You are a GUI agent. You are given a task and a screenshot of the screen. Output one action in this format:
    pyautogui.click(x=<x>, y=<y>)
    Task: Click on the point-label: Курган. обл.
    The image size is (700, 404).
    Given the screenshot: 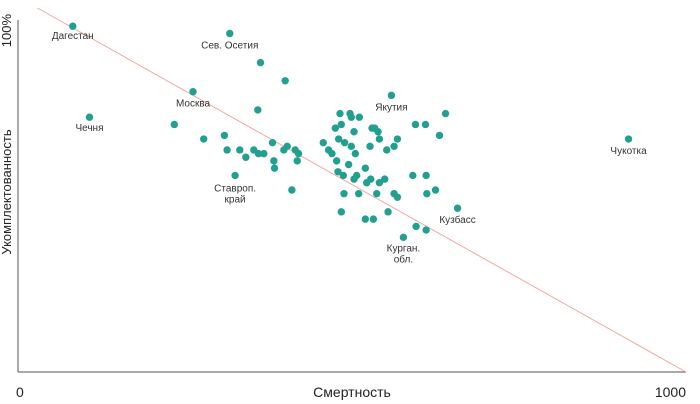 What is the action you would take?
    pyautogui.click(x=404, y=254)
    